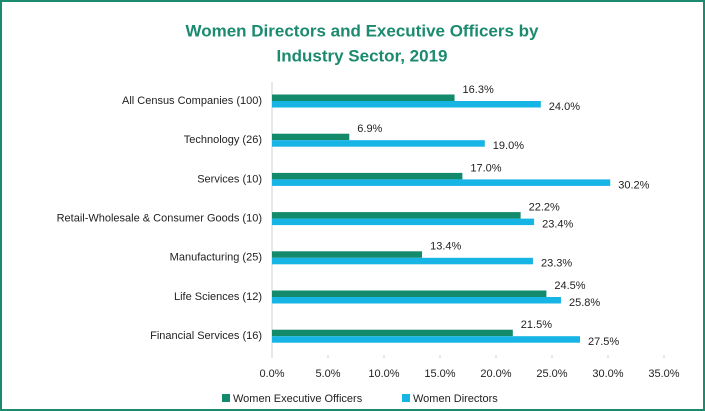 The image size is (705, 411). Describe the element at coordinates (229, 179) in the screenshot. I see `category-label: Services (10)` at that location.